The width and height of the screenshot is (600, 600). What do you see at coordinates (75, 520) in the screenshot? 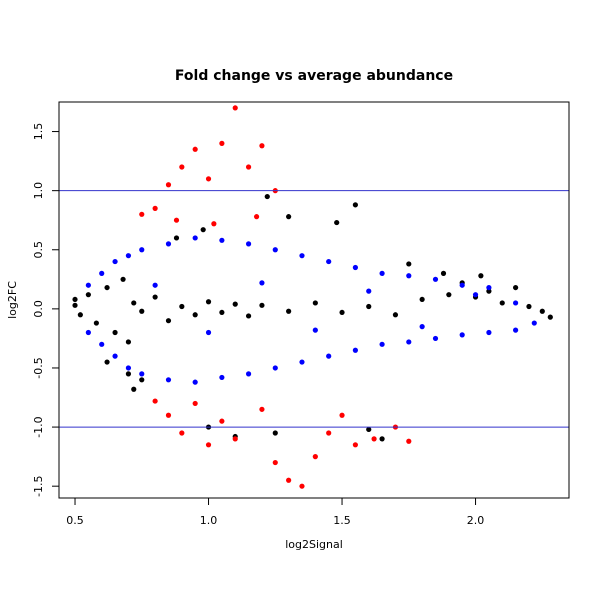
I see `x-tick-label: 0.5` at bounding box center [75, 520].